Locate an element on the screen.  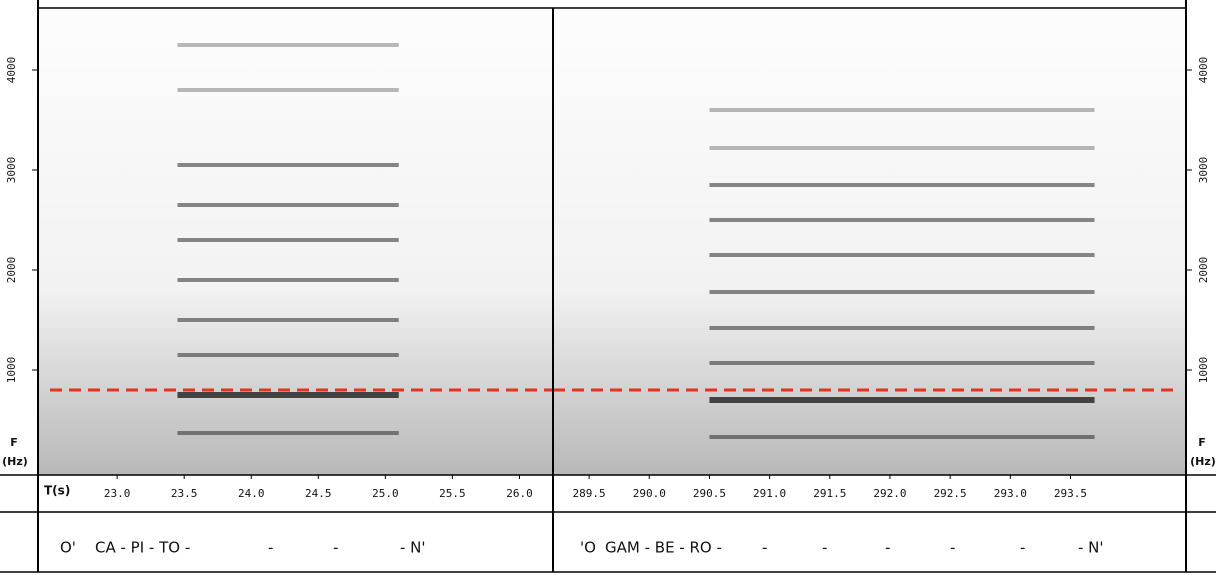
x-tick-label: 291.5 is located at coordinates (829, 493).